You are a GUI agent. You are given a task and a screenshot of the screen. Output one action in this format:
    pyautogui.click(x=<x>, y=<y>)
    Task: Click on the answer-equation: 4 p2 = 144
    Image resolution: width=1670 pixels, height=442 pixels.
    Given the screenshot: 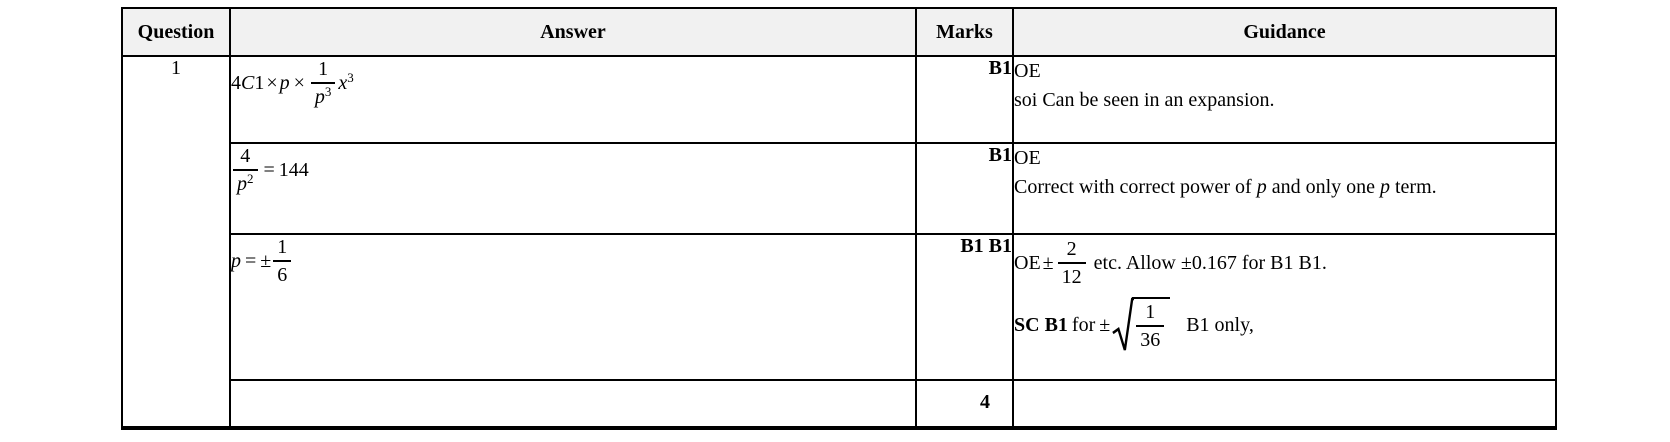 What is the action you would take?
    pyautogui.click(x=270, y=170)
    